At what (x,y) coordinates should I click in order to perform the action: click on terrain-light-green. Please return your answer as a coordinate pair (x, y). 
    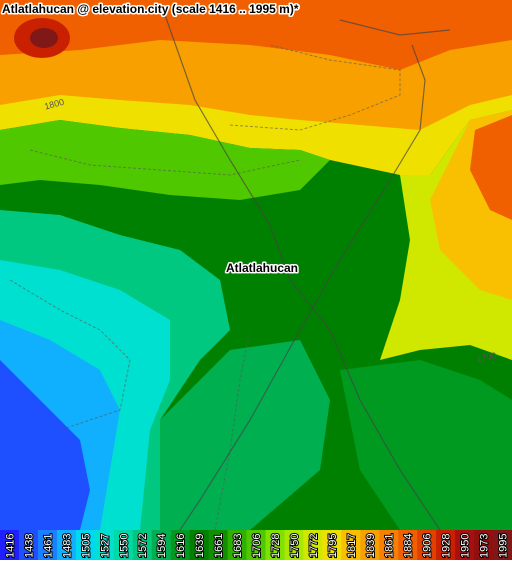
    Looking at the image, I should click on (165, 160).